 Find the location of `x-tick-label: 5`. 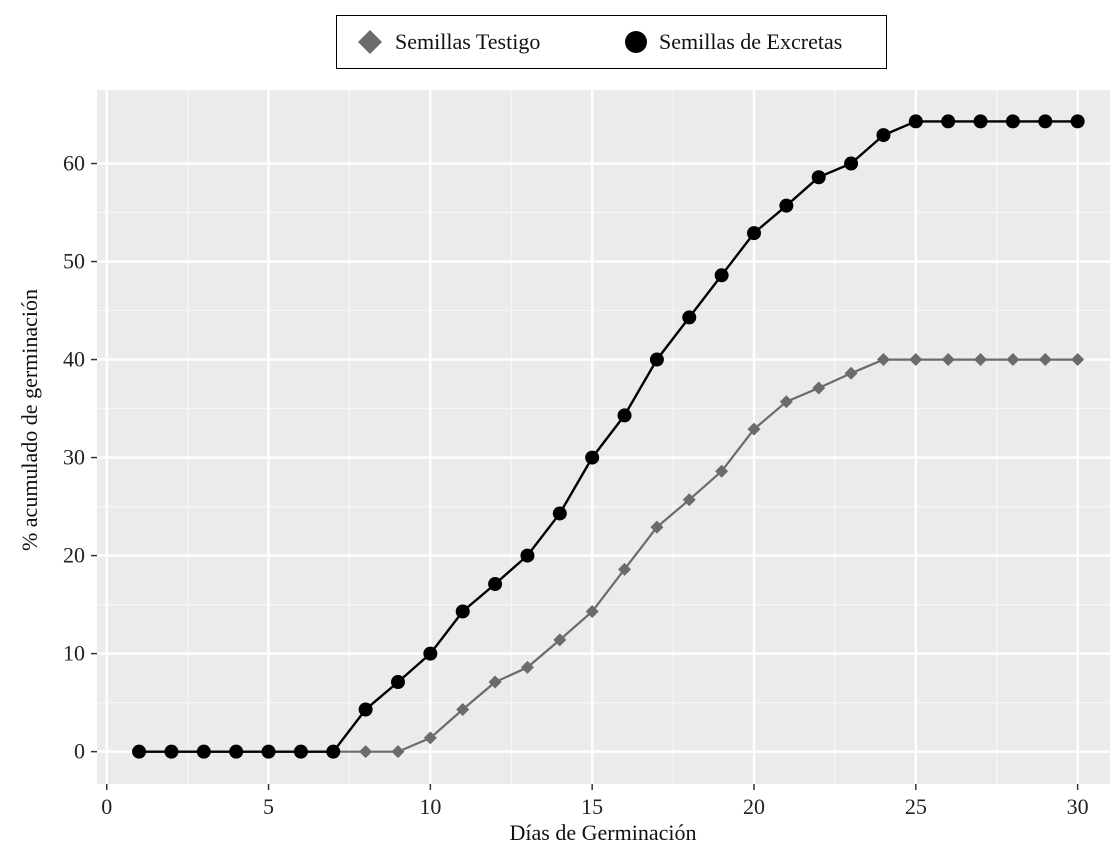

x-tick-label: 5 is located at coordinates (268, 806).